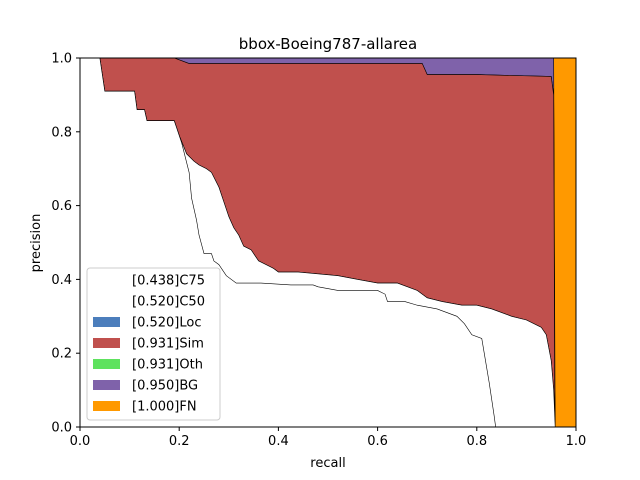 Image resolution: width=640 pixels, height=480 pixels. What do you see at coordinates (179, 441) in the screenshot?
I see `x-tick-label: 0.2` at bounding box center [179, 441].